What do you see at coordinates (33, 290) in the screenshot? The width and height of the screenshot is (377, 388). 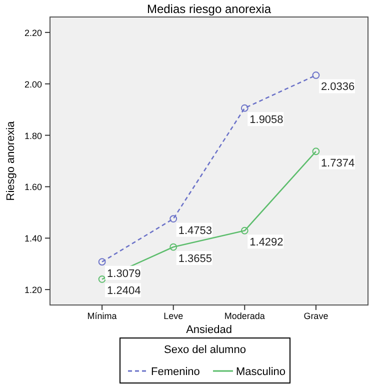 I see `y-tick-label: 1.20` at bounding box center [33, 290].